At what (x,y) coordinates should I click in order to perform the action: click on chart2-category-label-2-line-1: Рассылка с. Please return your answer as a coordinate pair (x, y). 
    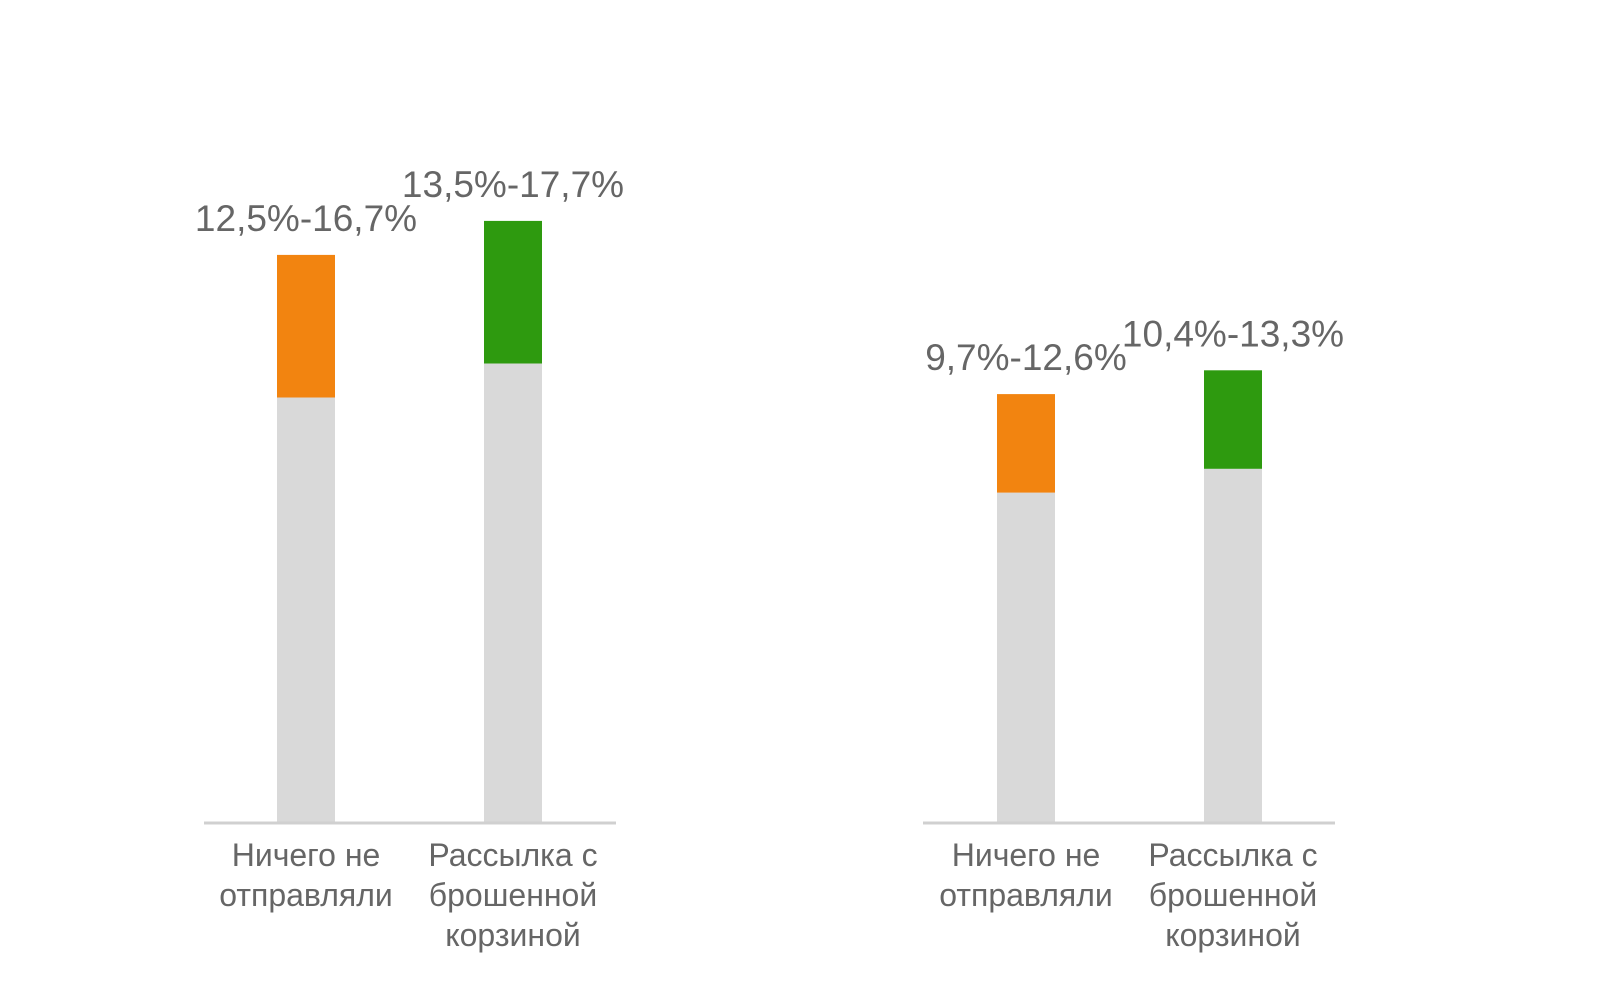
    Looking at the image, I should click on (1232, 855).